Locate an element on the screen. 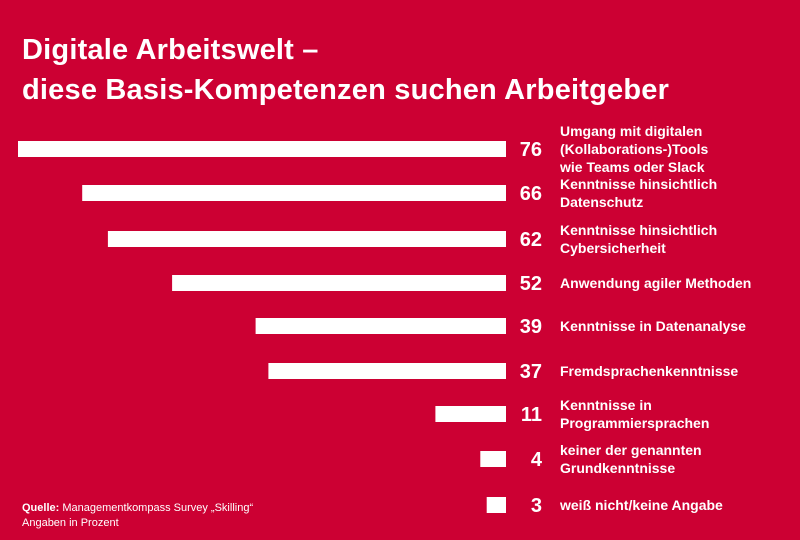 This screenshot has width=800, height=540. value-label-9: 3 is located at coordinates (536, 506).